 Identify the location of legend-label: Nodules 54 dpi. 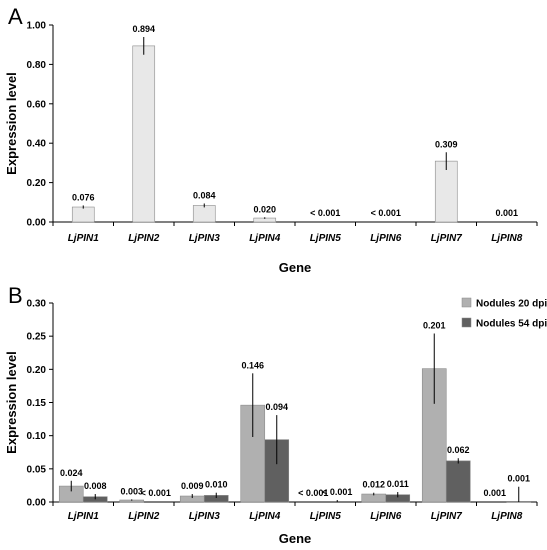
(511, 324).